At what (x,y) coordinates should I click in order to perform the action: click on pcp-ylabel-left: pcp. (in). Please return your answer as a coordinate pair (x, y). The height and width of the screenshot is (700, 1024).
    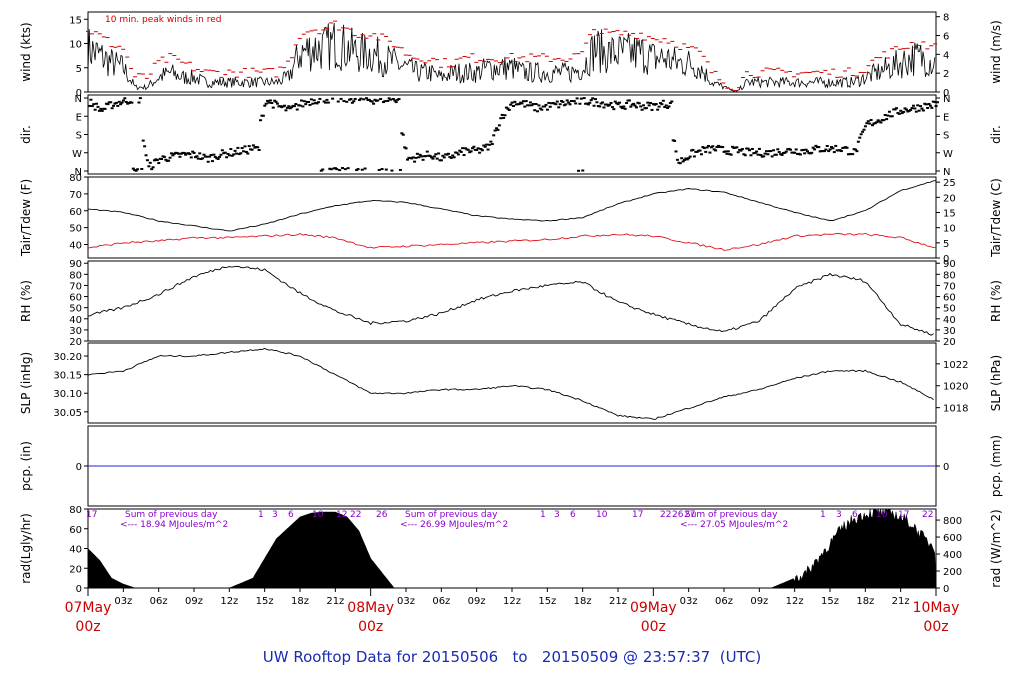
    Looking at the image, I should click on (26, 466).